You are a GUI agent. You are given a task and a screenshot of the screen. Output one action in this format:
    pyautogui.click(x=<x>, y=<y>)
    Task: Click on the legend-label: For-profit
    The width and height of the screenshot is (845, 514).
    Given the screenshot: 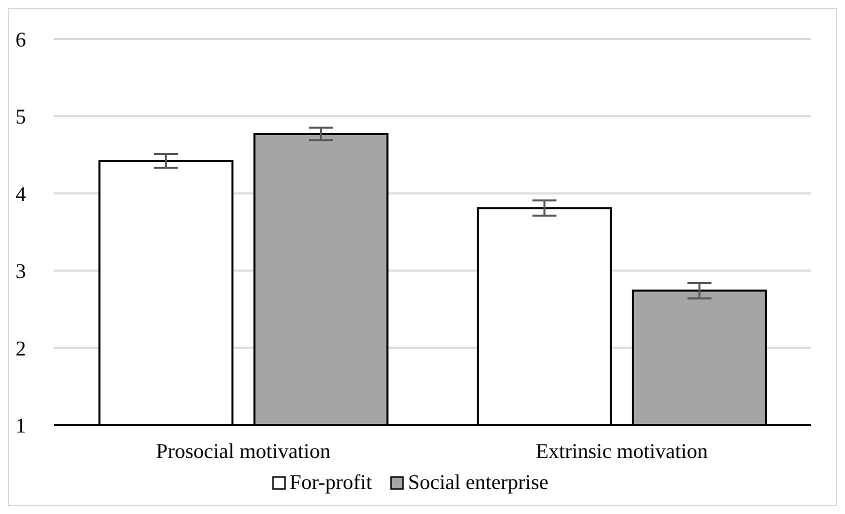 What is the action you would take?
    pyautogui.click(x=331, y=482)
    